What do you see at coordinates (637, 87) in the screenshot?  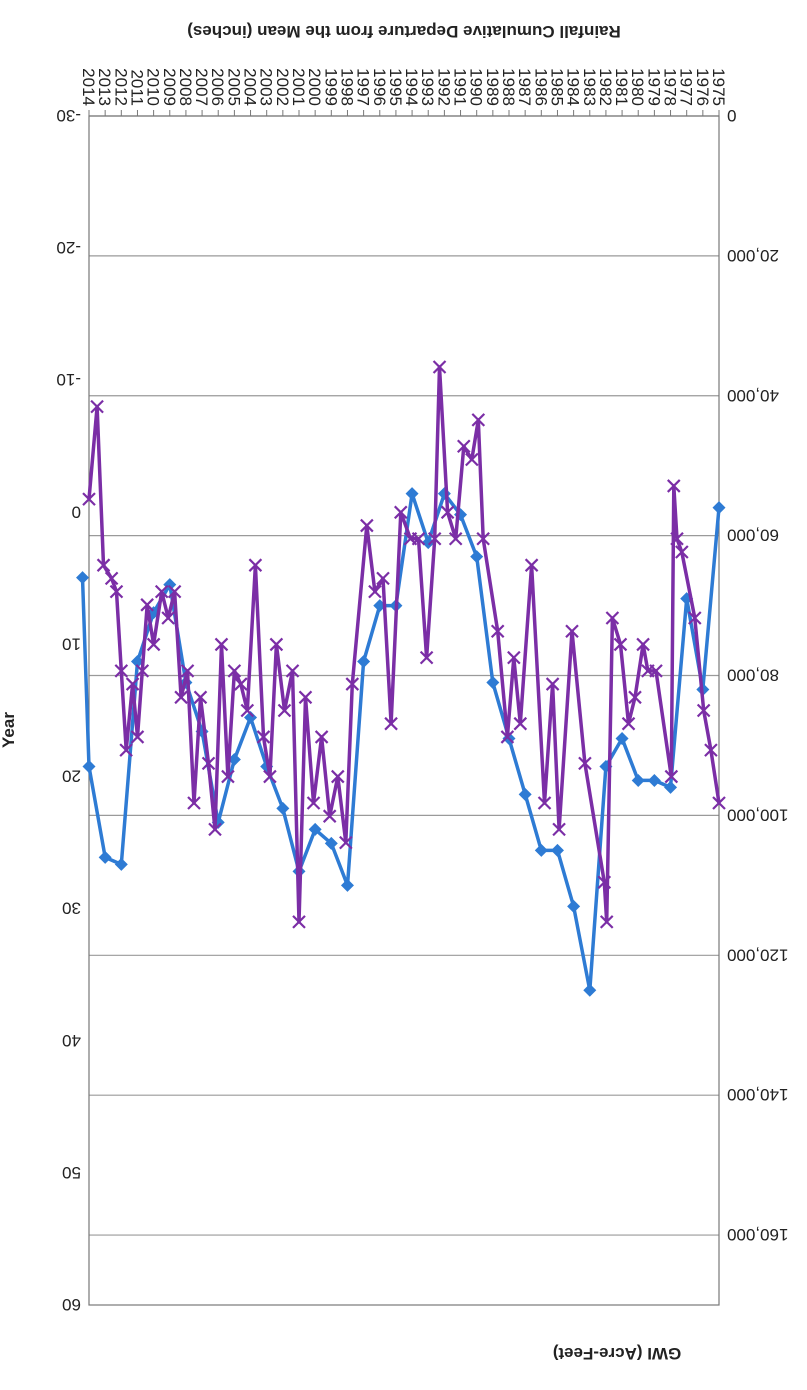 I see `x-axis-tick-label: 1980` at bounding box center [637, 87].